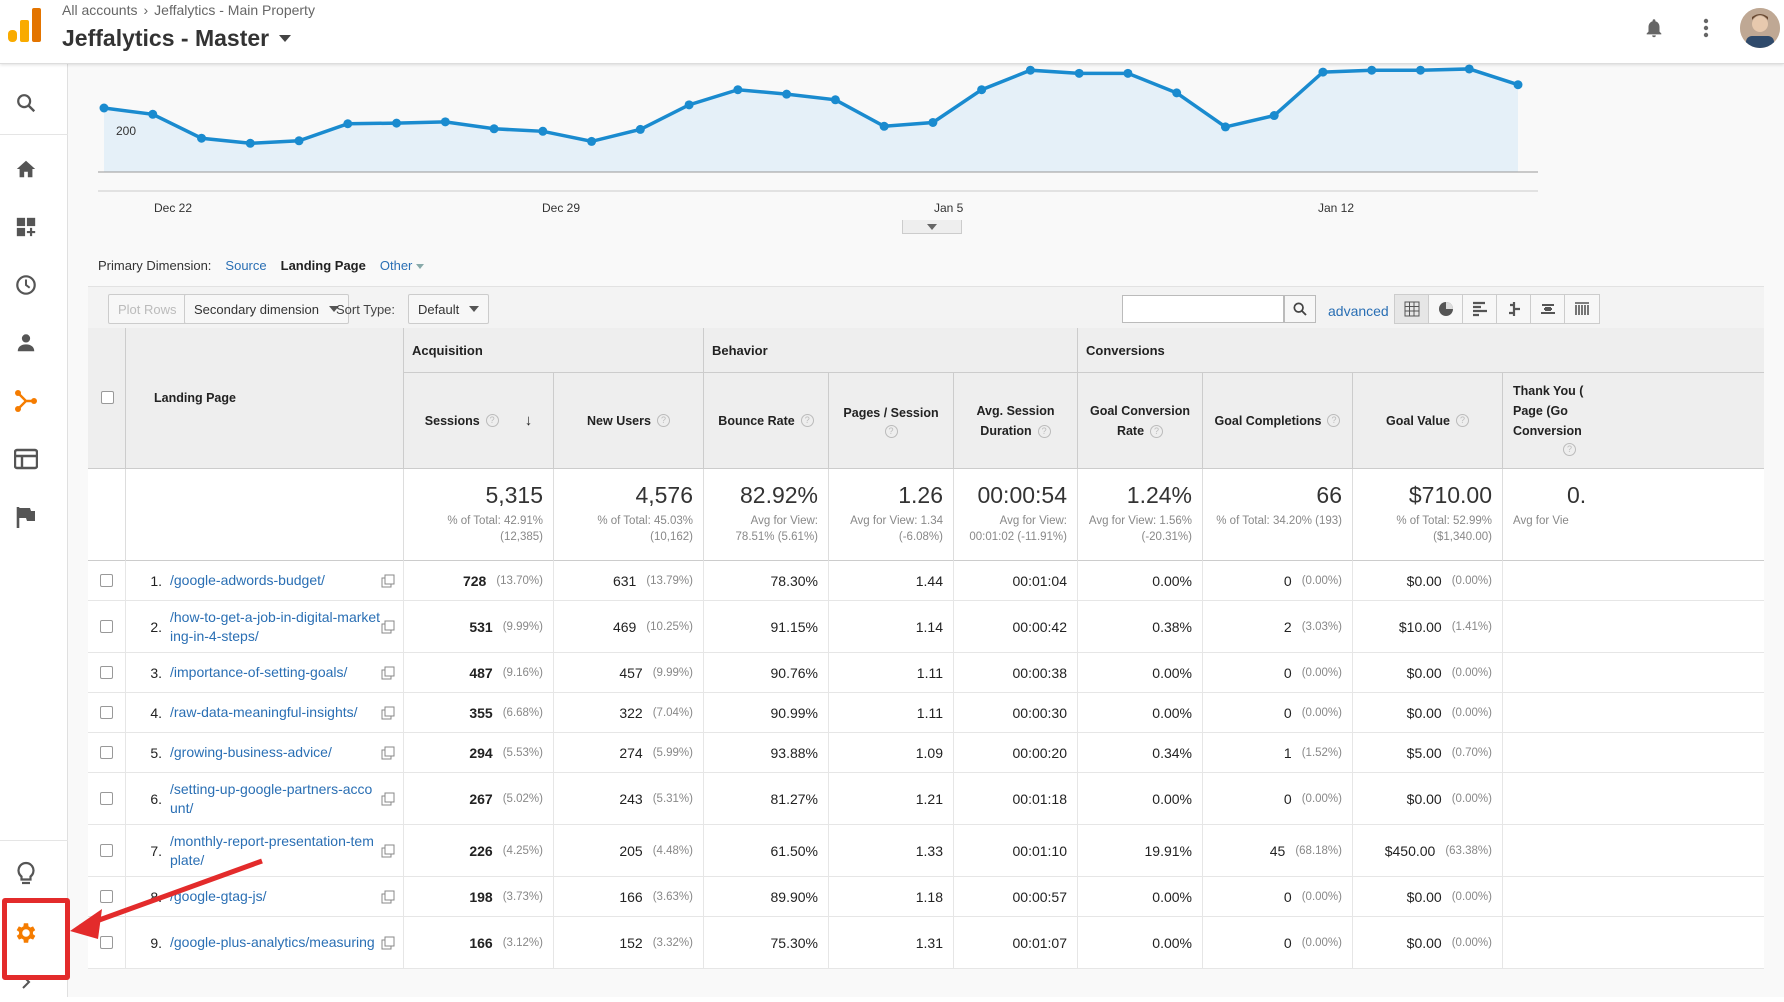  What do you see at coordinates (1446, 309) in the screenshot?
I see `pie-chart-view-icon` at bounding box center [1446, 309].